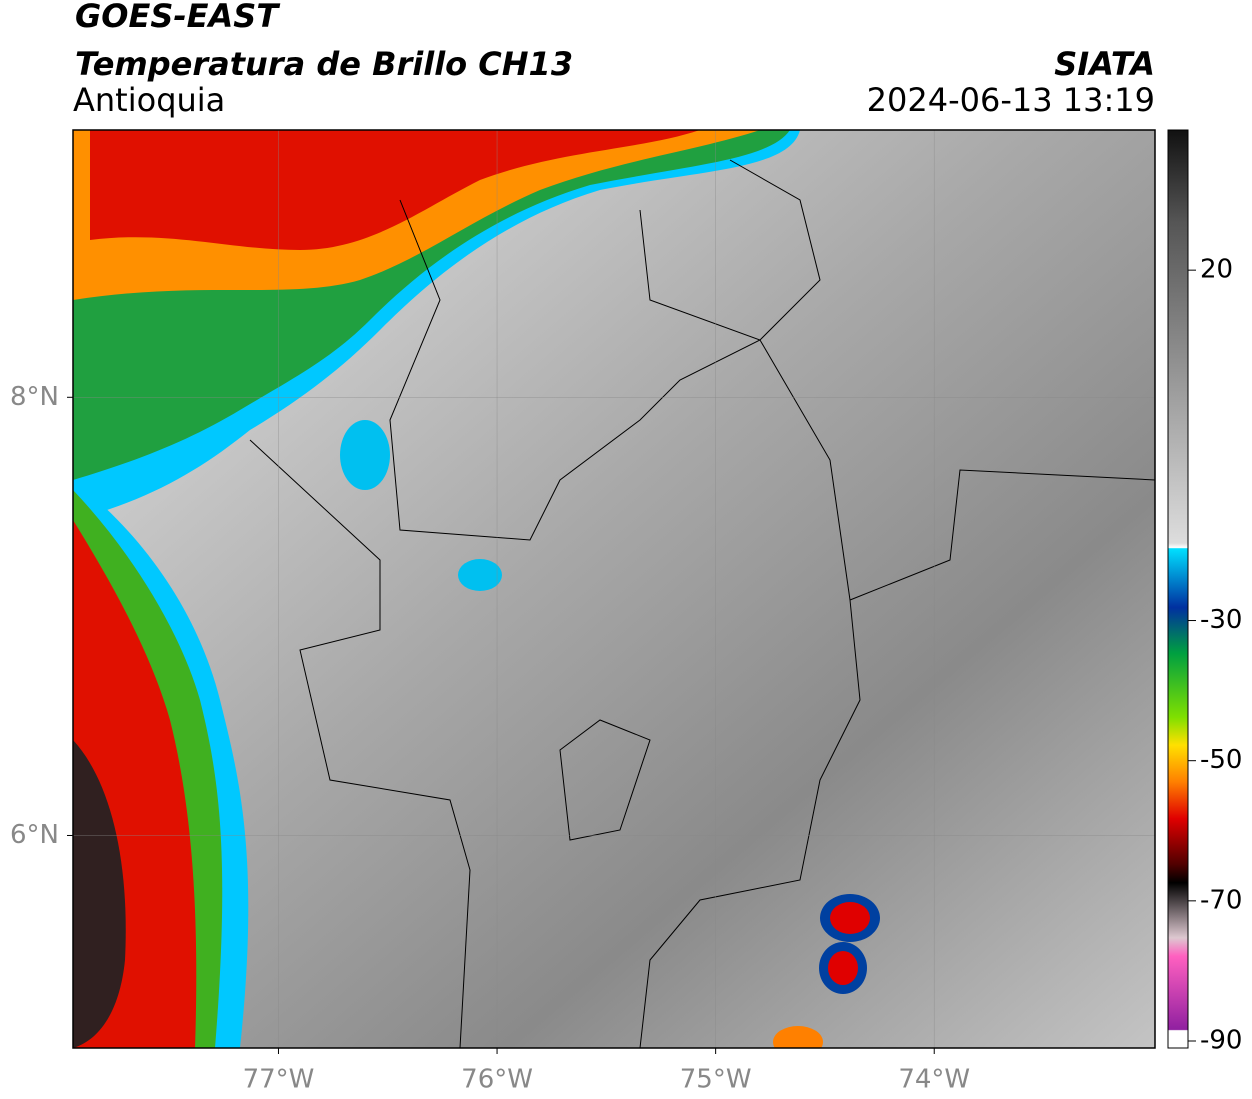 This screenshot has height=1099, width=1252. I want to click on cloud-cold, so click(99, 894).